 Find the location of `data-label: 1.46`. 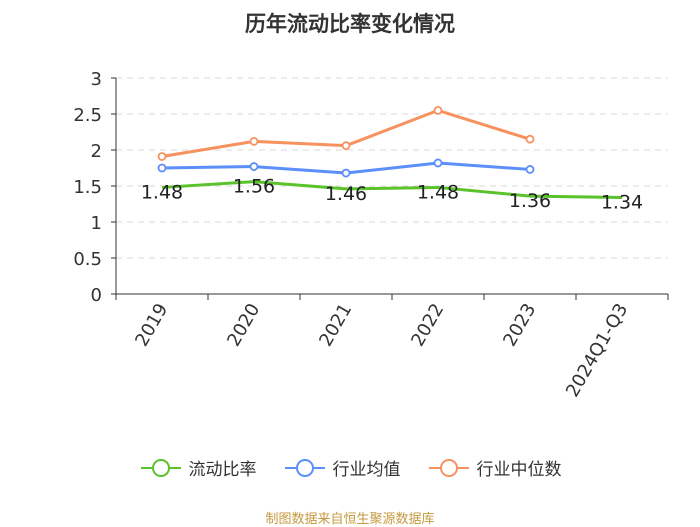

data-label: 1.46 is located at coordinates (346, 194).